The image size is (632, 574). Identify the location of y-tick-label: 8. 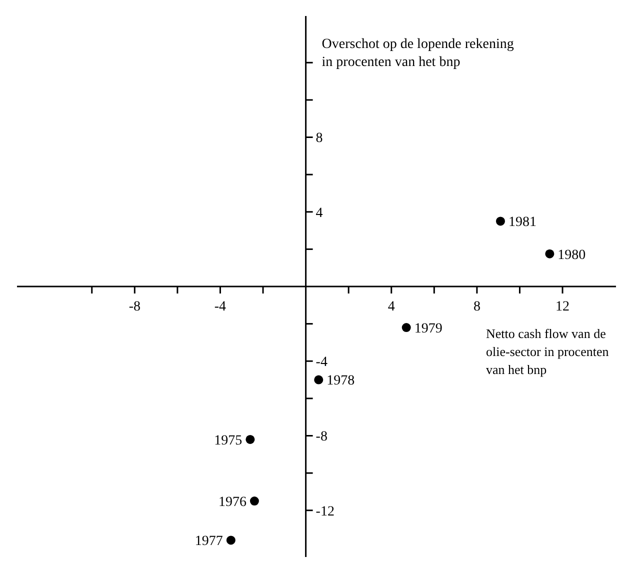
(319, 138).